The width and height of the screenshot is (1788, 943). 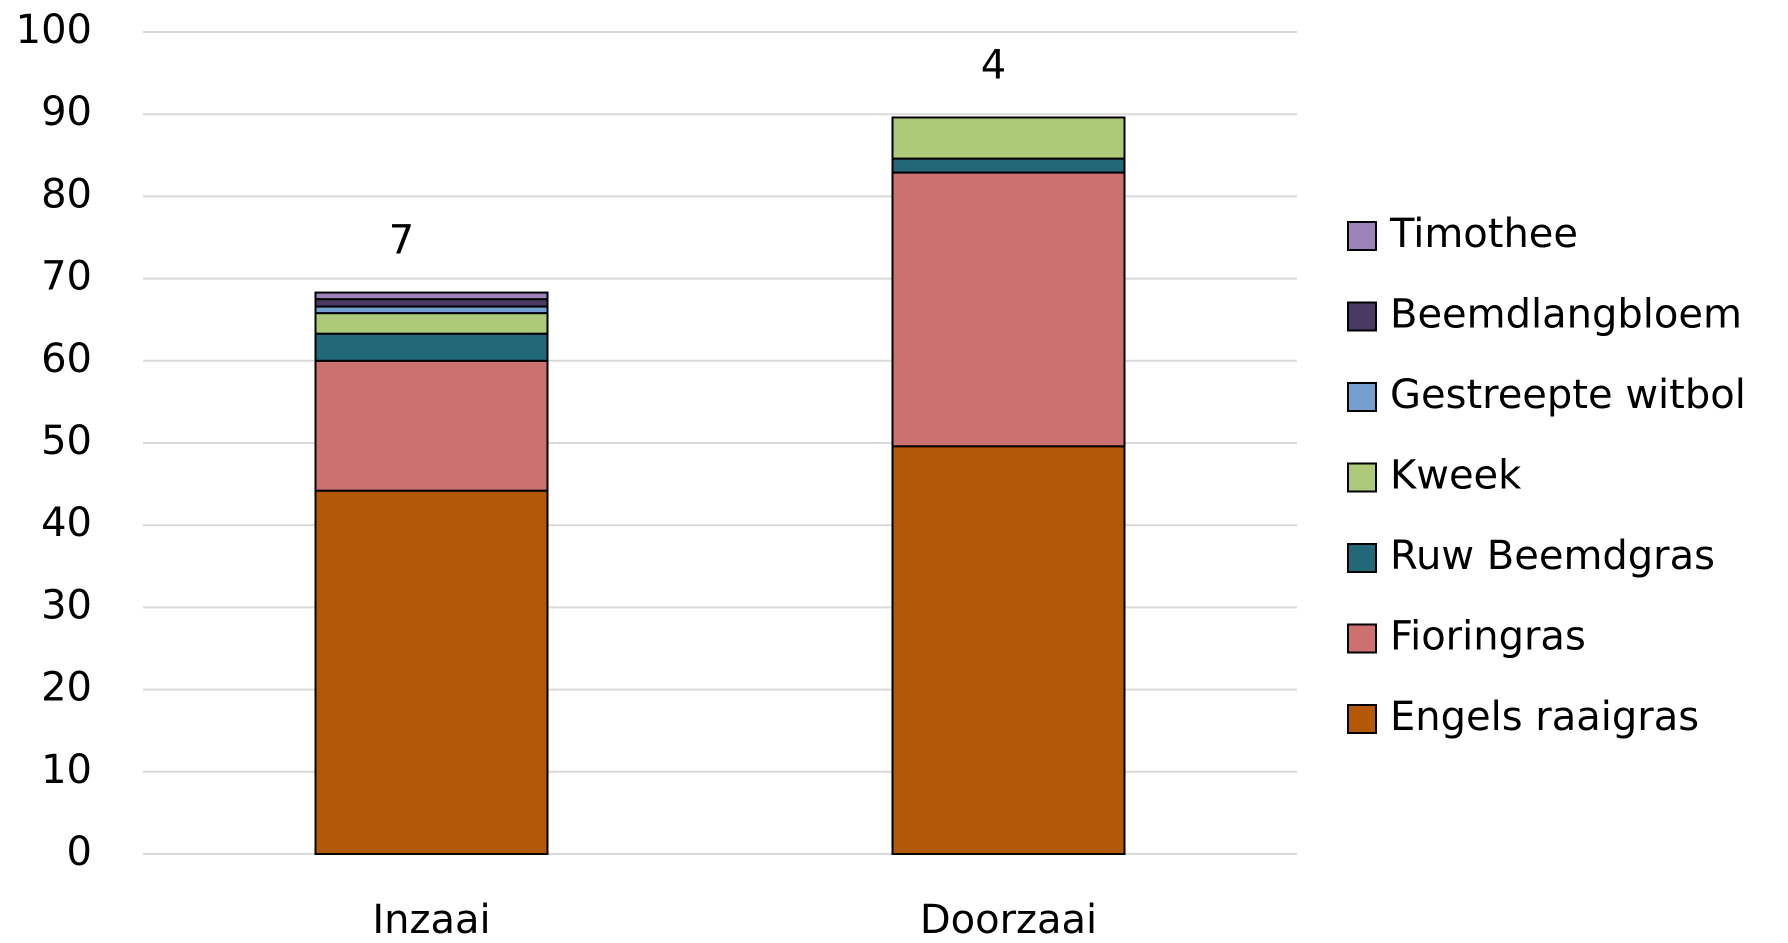 I want to click on y-tick-label: 40, so click(x=66, y=523).